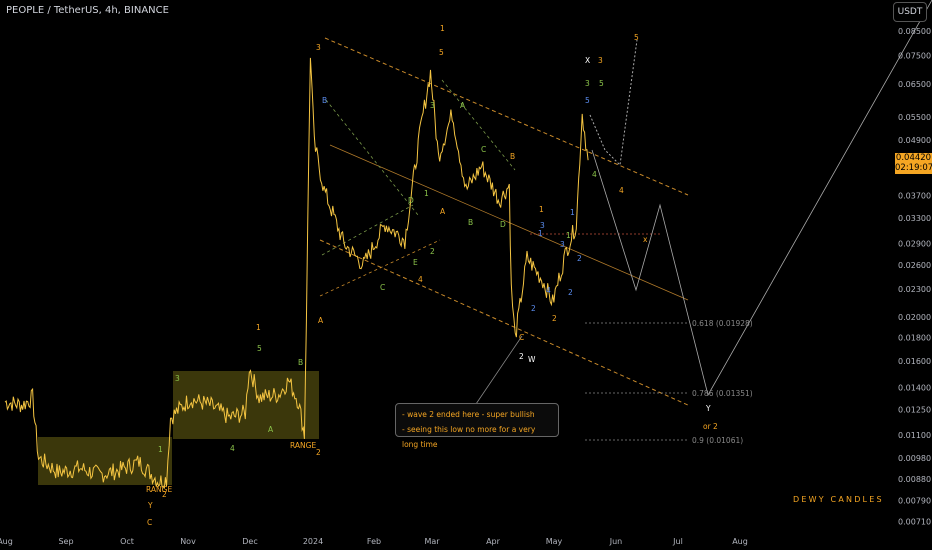 The width and height of the screenshot is (932, 550). What do you see at coordinates (505, 323) in the screenshot?
I see `channel-bottom-line` at bounding box center [505, 323].